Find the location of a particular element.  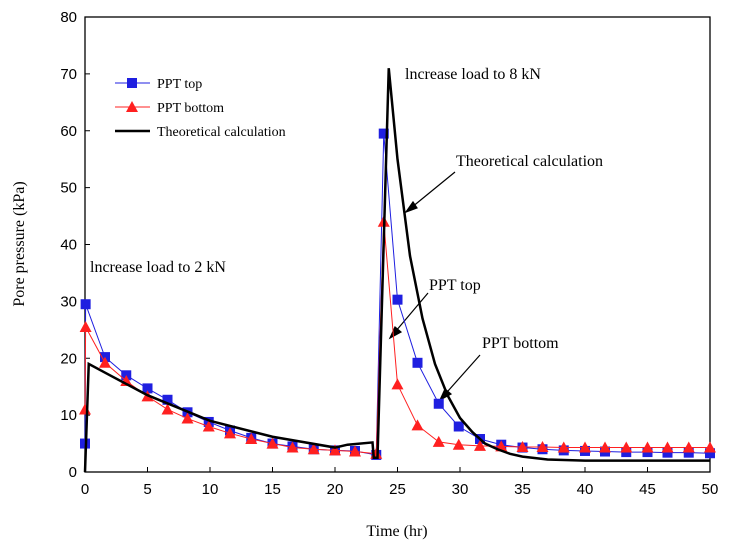

y-tick-label: 80 is located at coordinates (68, 17).